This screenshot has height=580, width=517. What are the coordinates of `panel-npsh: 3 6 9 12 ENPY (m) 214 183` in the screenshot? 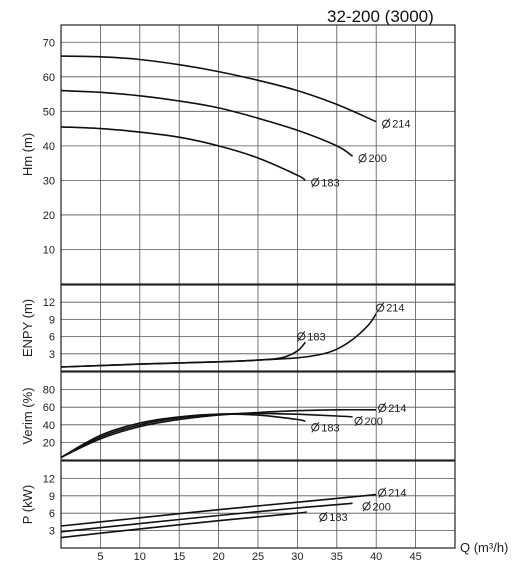 It's located at (238, 328).